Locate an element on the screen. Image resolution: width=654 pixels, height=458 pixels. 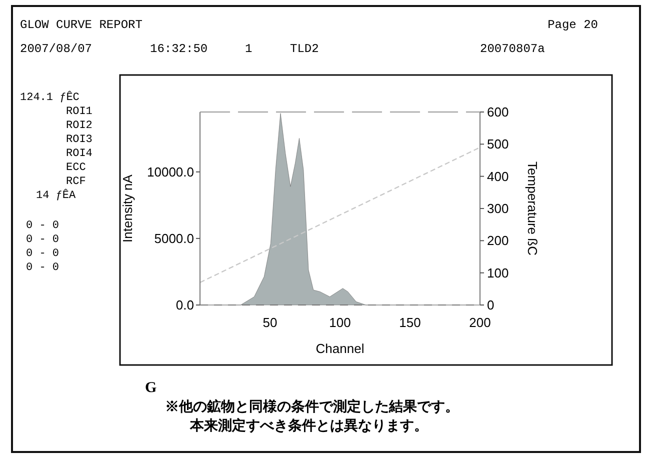
y2-tick-label: 600 is located at coordinates (498, 112).